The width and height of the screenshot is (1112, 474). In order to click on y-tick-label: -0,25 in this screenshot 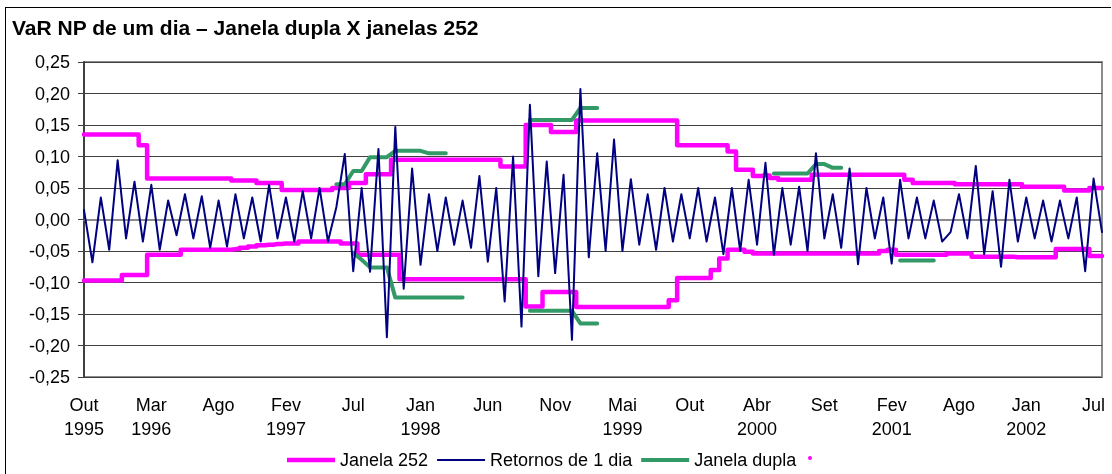, I will do `click(49, 377)`.